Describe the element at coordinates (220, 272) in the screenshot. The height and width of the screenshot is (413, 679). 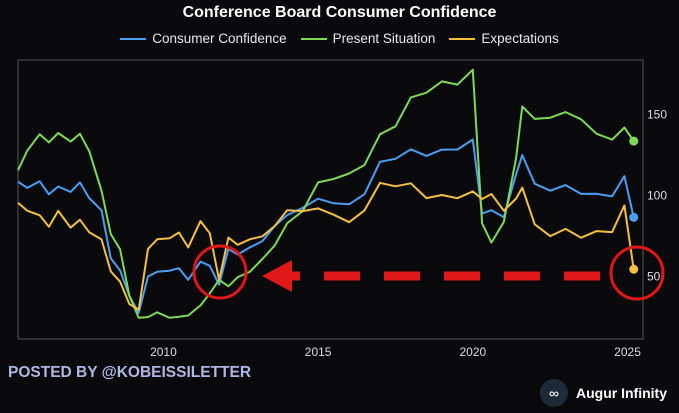
I see `annotation-circle-2011` at that location.